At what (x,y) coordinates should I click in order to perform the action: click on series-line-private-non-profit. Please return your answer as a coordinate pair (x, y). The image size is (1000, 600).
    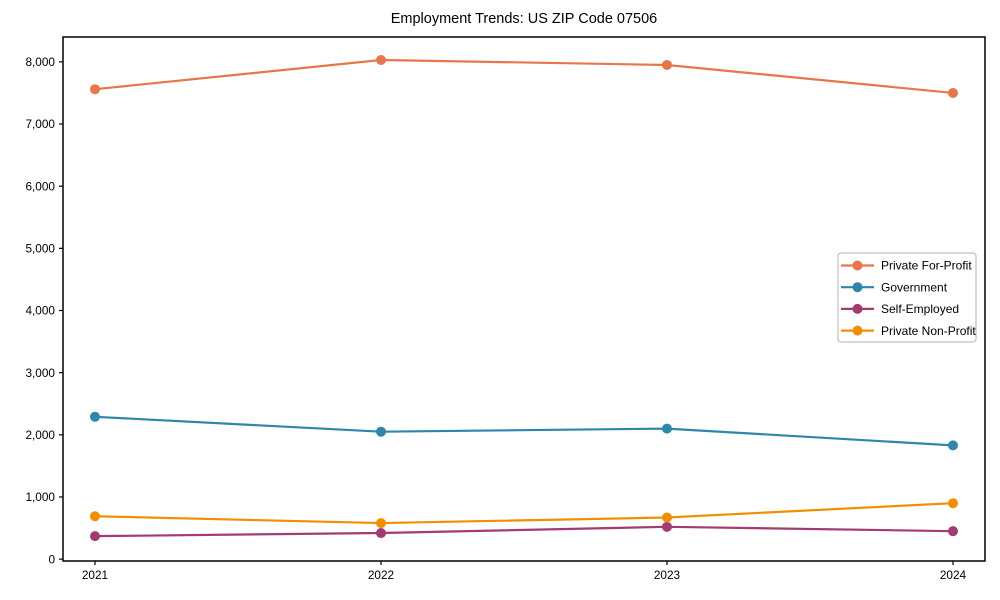
    Looking at the image, I should click on (524, 513).